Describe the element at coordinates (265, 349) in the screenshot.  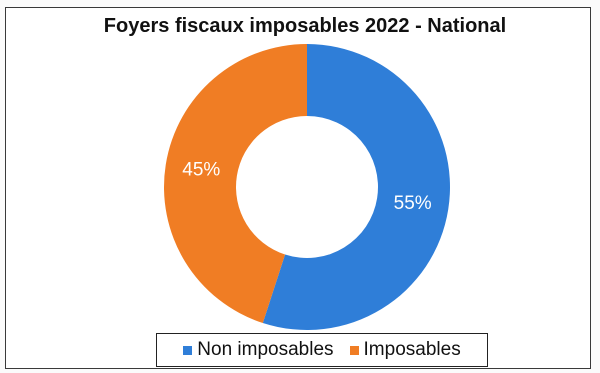
I see `legend-label-non-imposables: Non imposables` at that location.